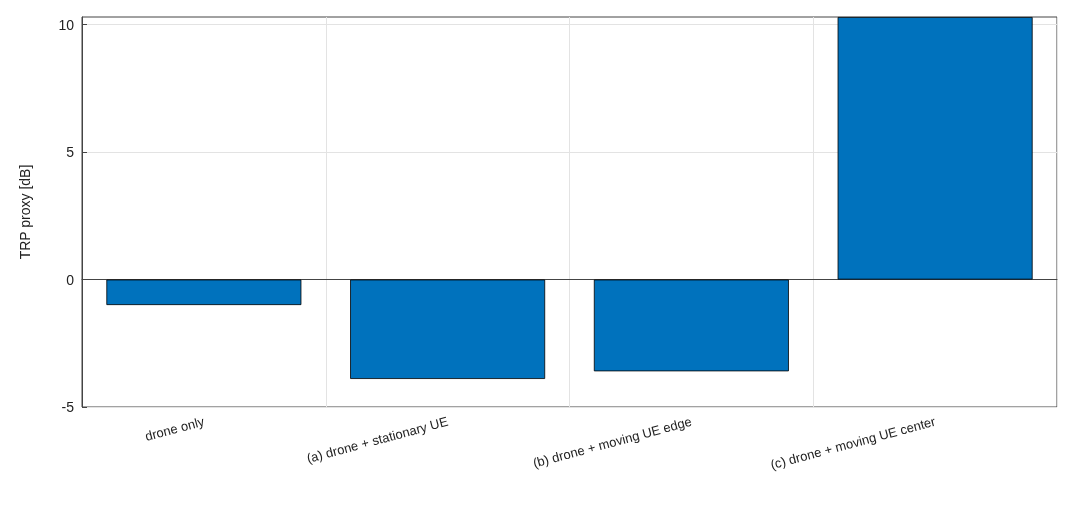  I want to click on x-tick-label: drone only, so click(175, 428).